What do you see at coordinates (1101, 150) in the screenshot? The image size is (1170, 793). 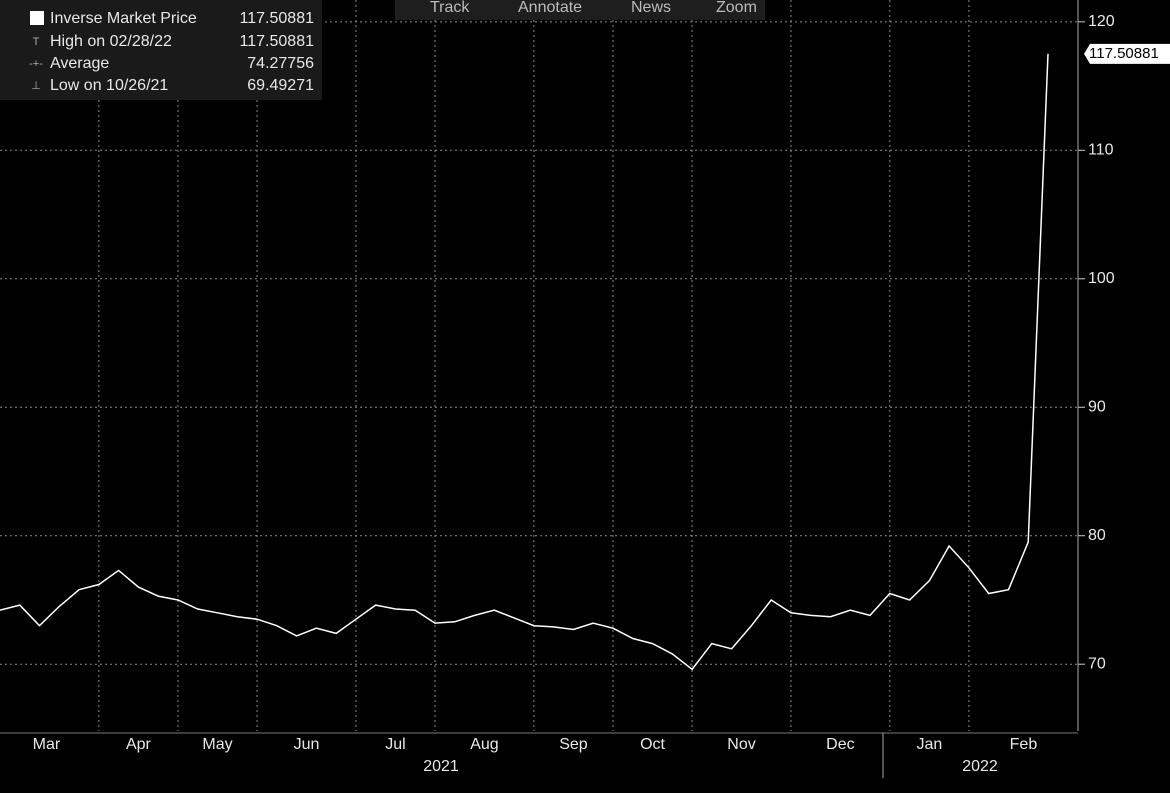 I see `y-tick-label: 110` at bounding box center [1101, 150].